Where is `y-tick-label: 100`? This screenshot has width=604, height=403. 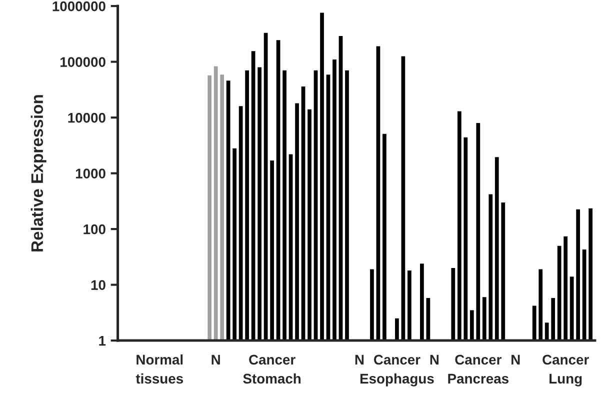 y-tick-label: 100 is located at coordinates (95, 229).